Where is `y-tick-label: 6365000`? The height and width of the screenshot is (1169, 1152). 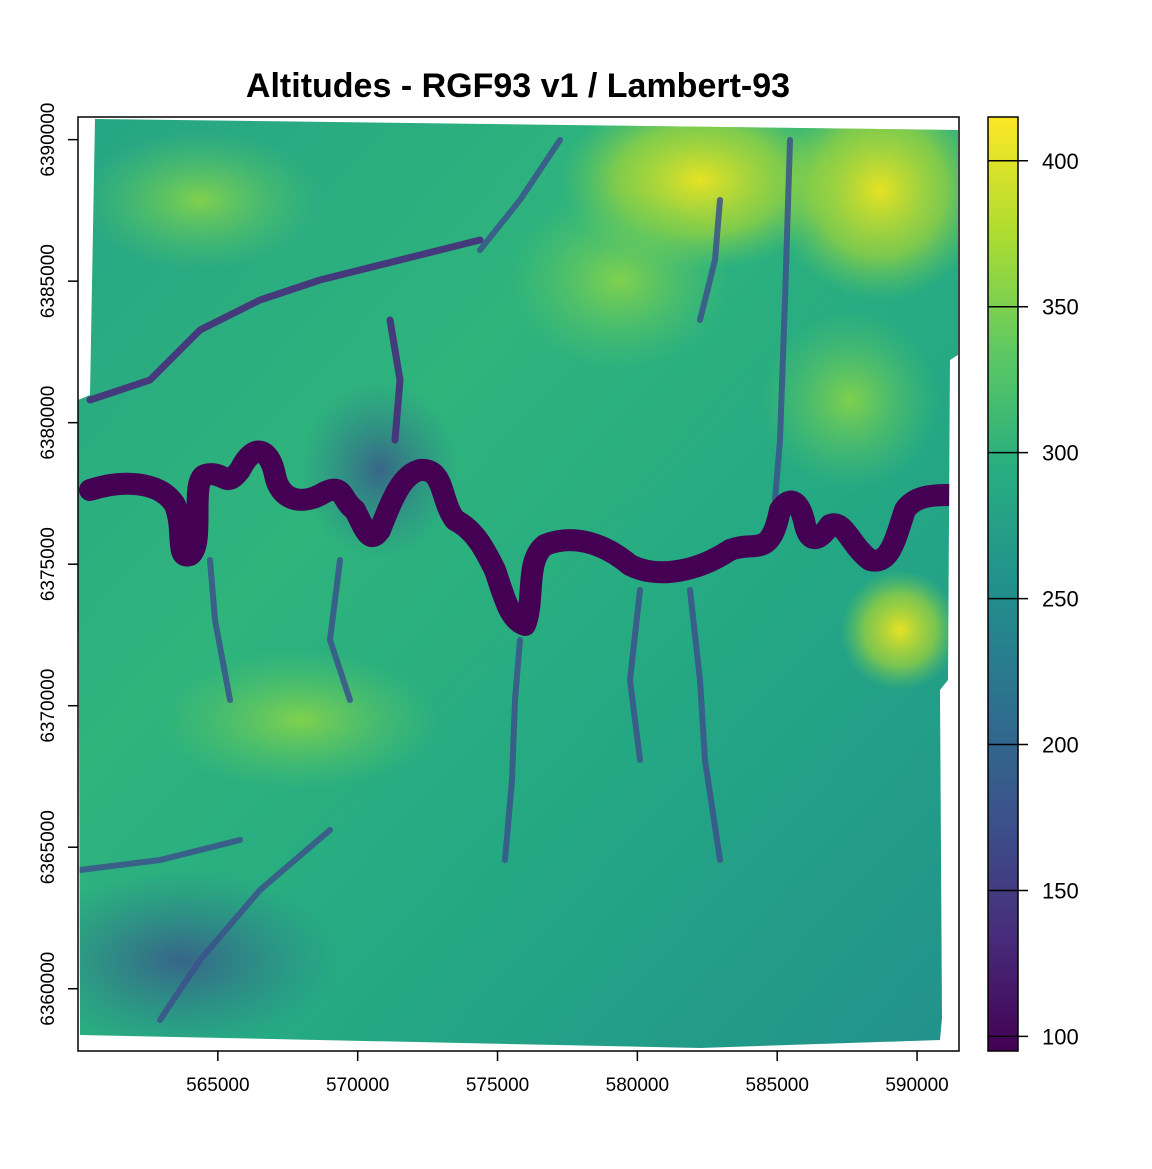 y-tick-label: 6365000 is located at coordinates (48, 847).